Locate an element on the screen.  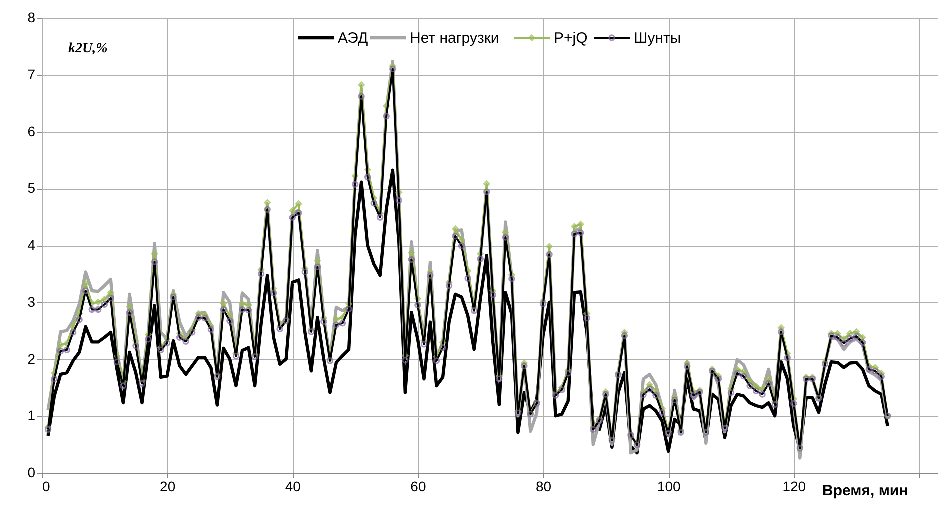
y-tick-label: 8 is located at coordinates (32, 18).